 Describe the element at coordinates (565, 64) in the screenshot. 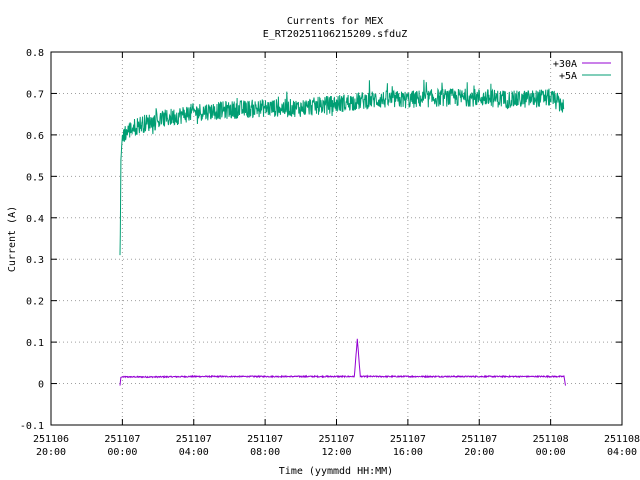

I see `legend-label: +30A` at that location.